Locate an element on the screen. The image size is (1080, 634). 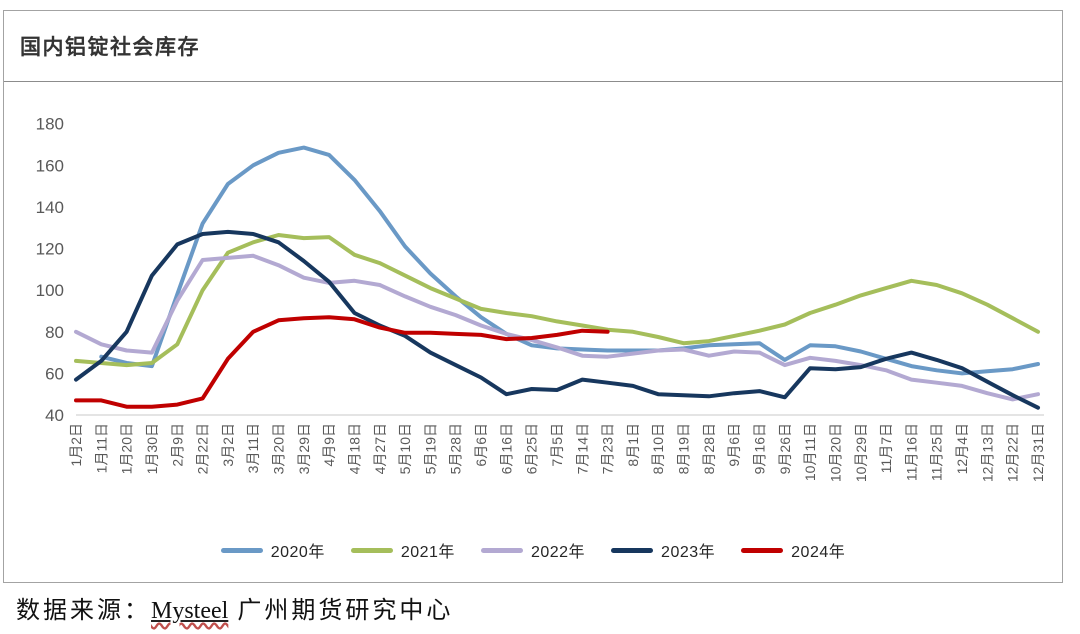
footer: 数据来源：Mysteel 广州期货研究中心 is located at coordinates (234, 607).